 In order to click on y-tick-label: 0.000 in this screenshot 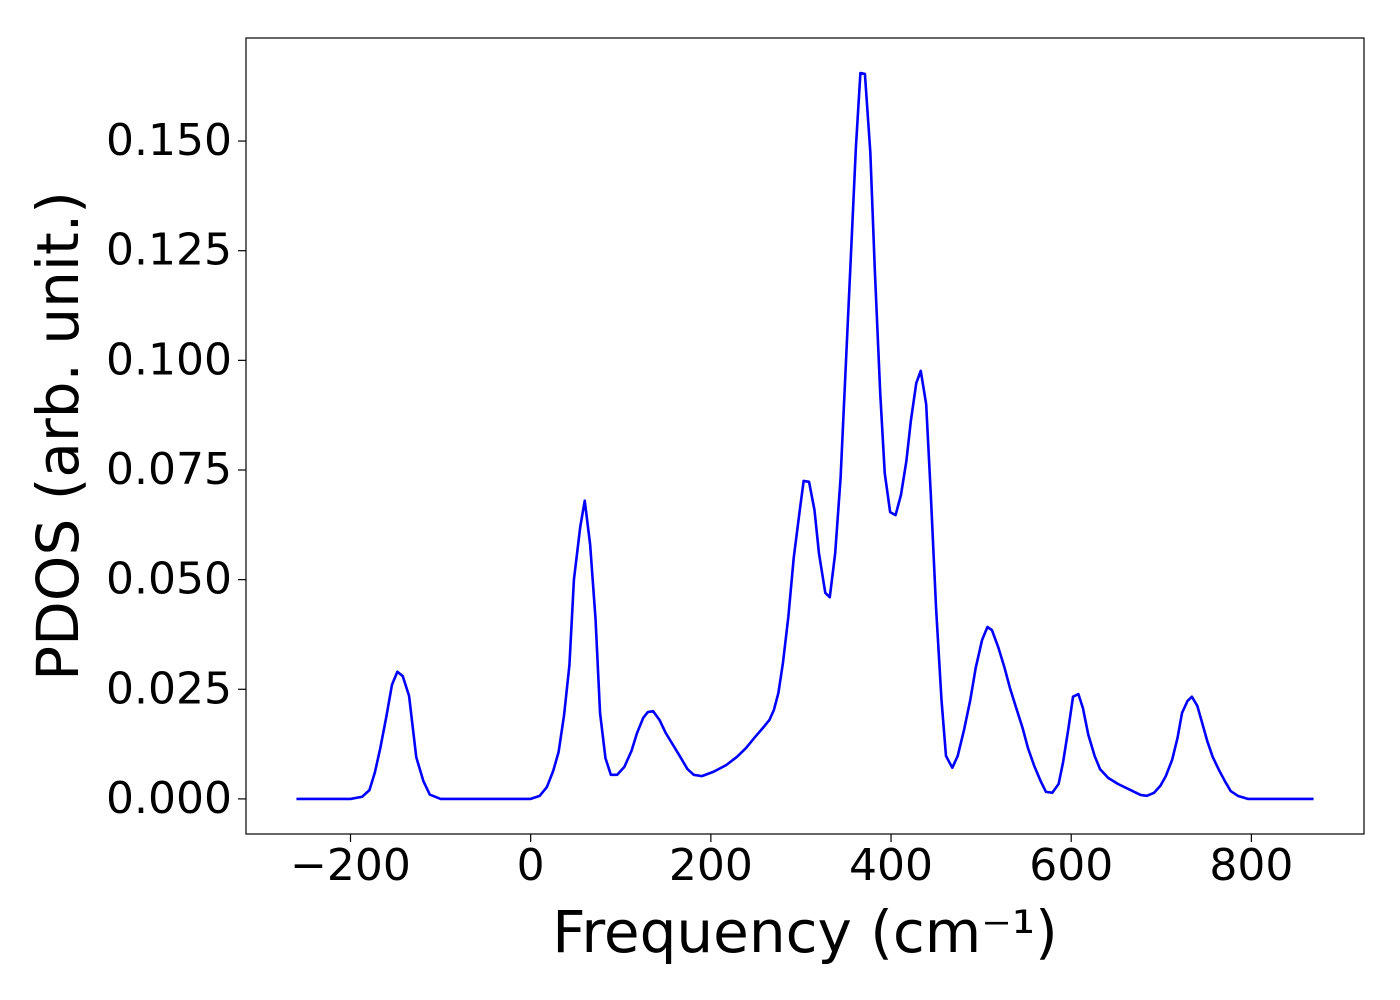, I will do `click(169, 798)`.